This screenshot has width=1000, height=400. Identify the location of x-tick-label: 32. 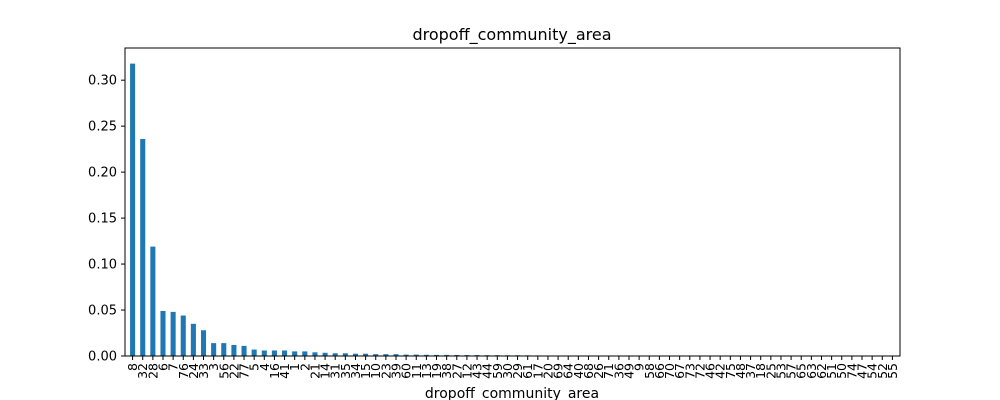
(142, 371).